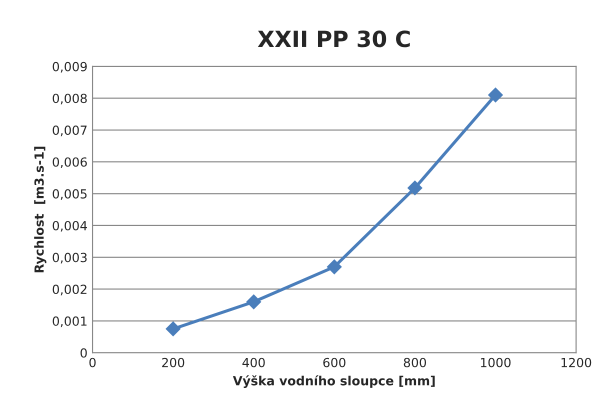  Describe the element at coordinates (69, 67) in the screenshot. I see `y-tick-label: 0,009` at that location.